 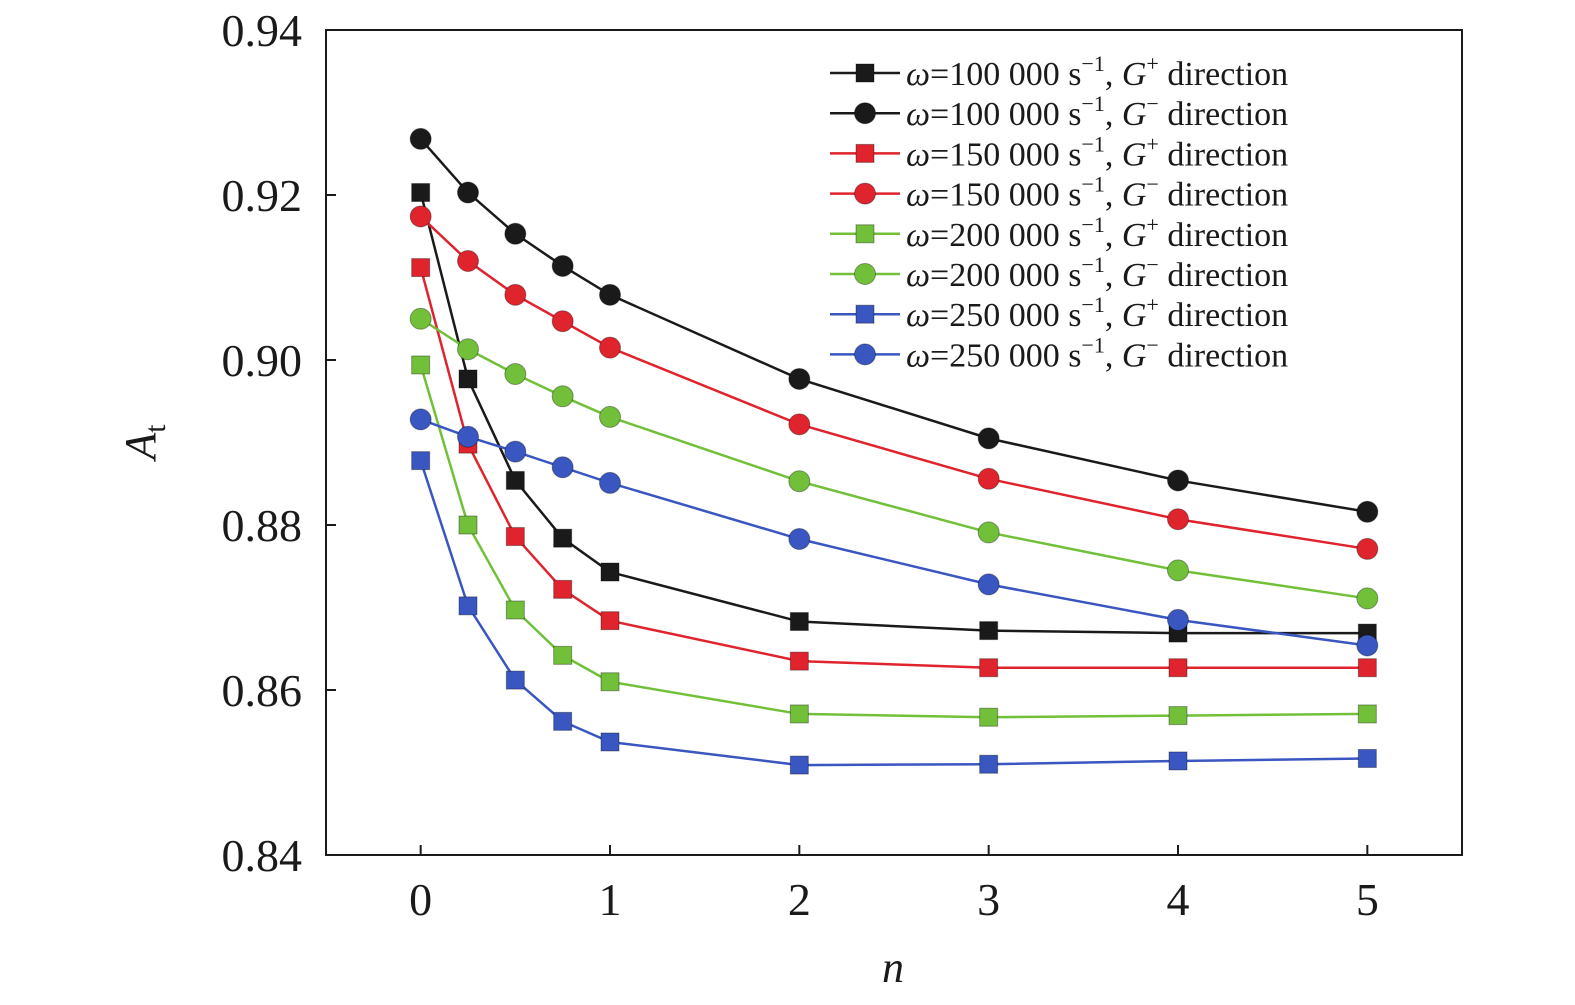 What do you see at coordinates (893, 967) in the screenshot?
I see `x-axis-title: n` at bounding box center [893, 967].